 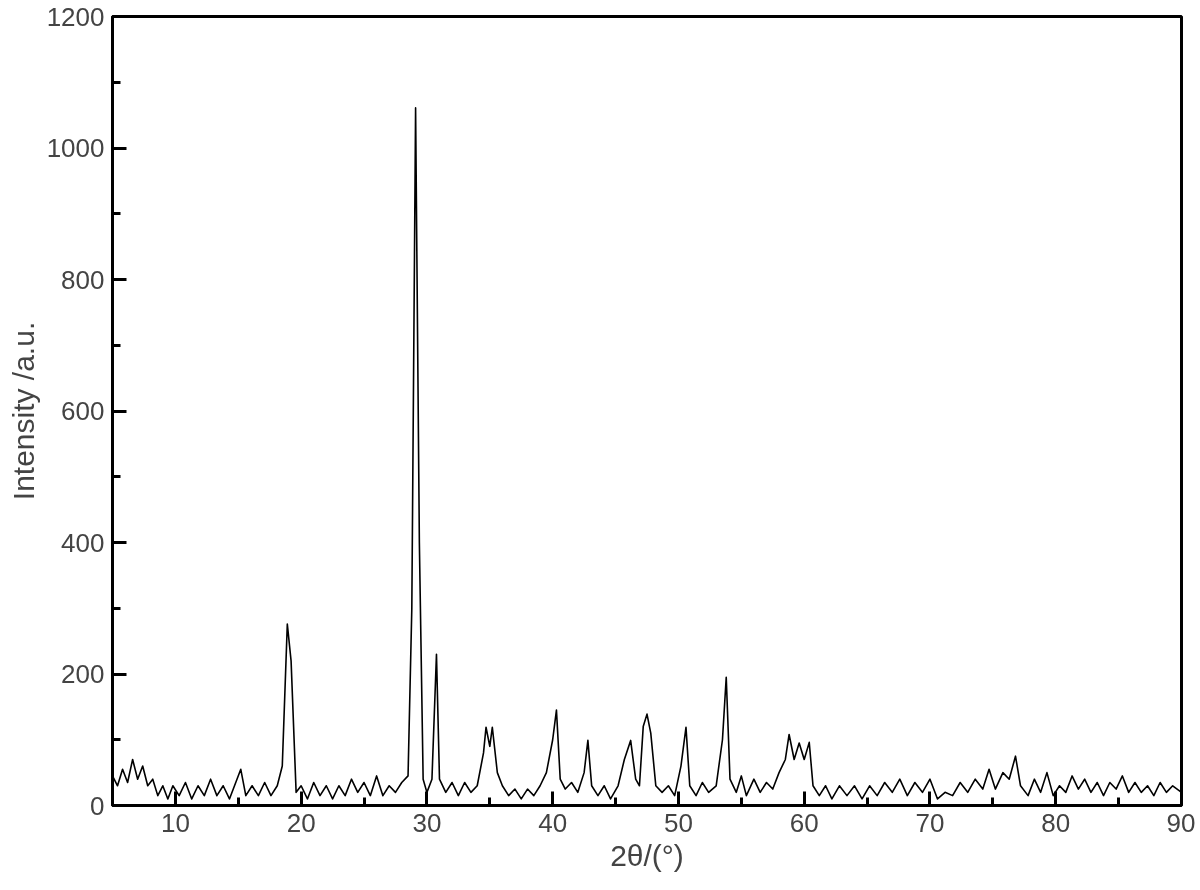 I want to click on x-tick-label: 10, so click(x=175, y=822).